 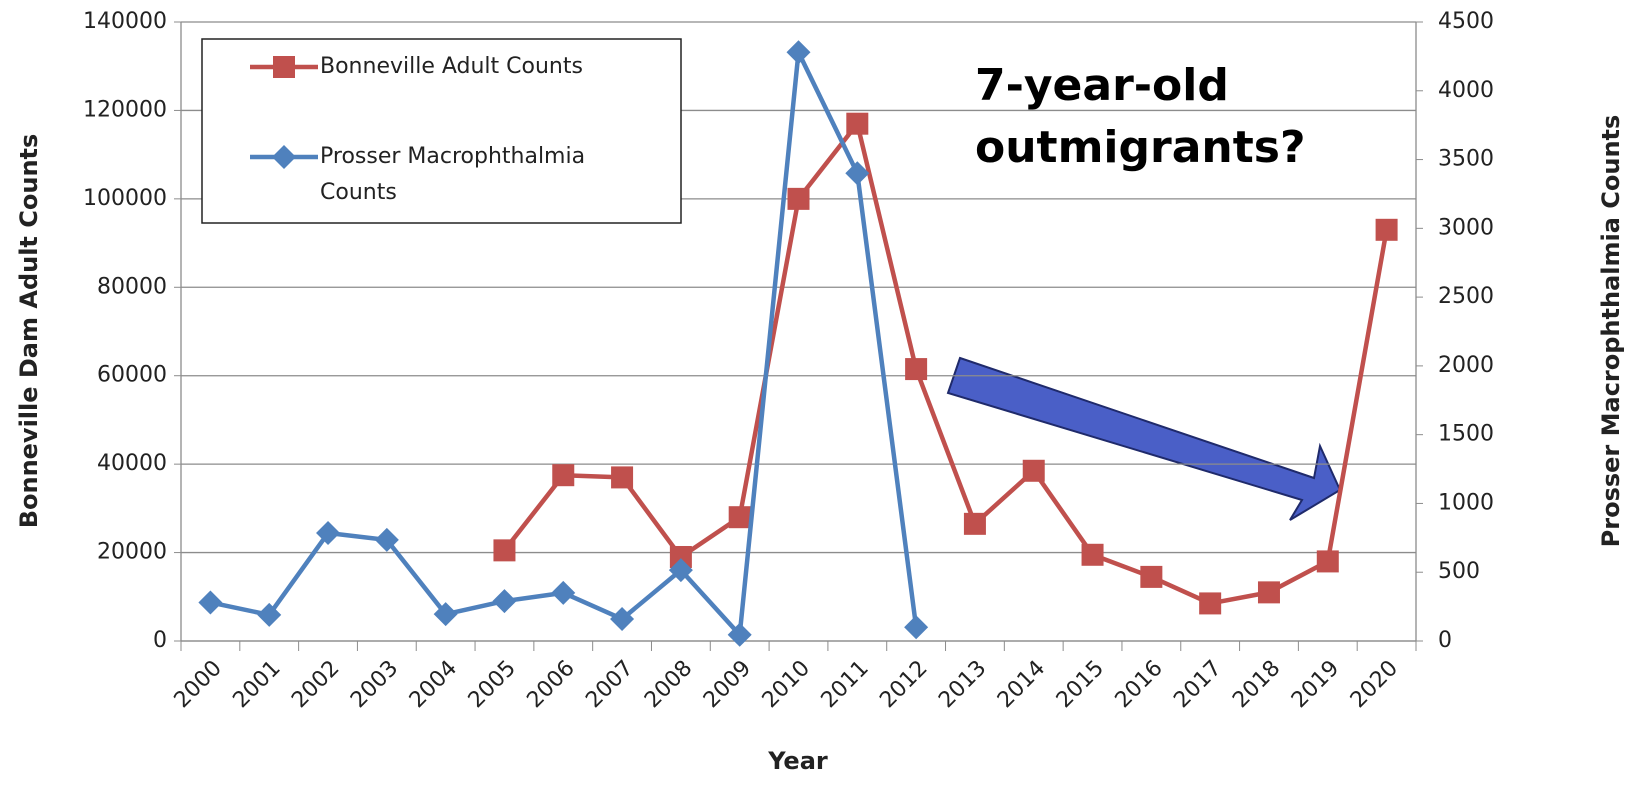 What do you see at coordinates (797, 761) in the screenshot?
I see `x-axis-title: Year` at bounding box center [797, 761].